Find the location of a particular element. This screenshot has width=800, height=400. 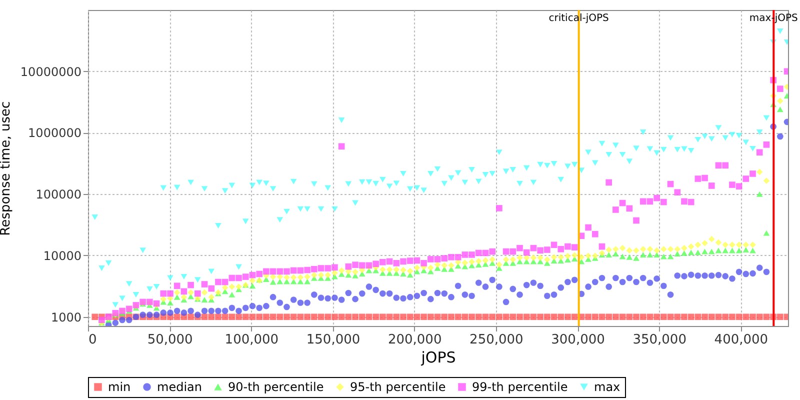

y-tick-label: 10000 is located at coordinates (62, 255).